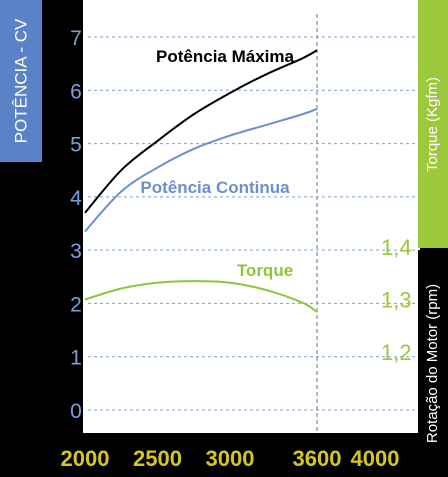 The image size is (448, 477). I want to click on y-left-tick-label: 0, so click(76, 411).